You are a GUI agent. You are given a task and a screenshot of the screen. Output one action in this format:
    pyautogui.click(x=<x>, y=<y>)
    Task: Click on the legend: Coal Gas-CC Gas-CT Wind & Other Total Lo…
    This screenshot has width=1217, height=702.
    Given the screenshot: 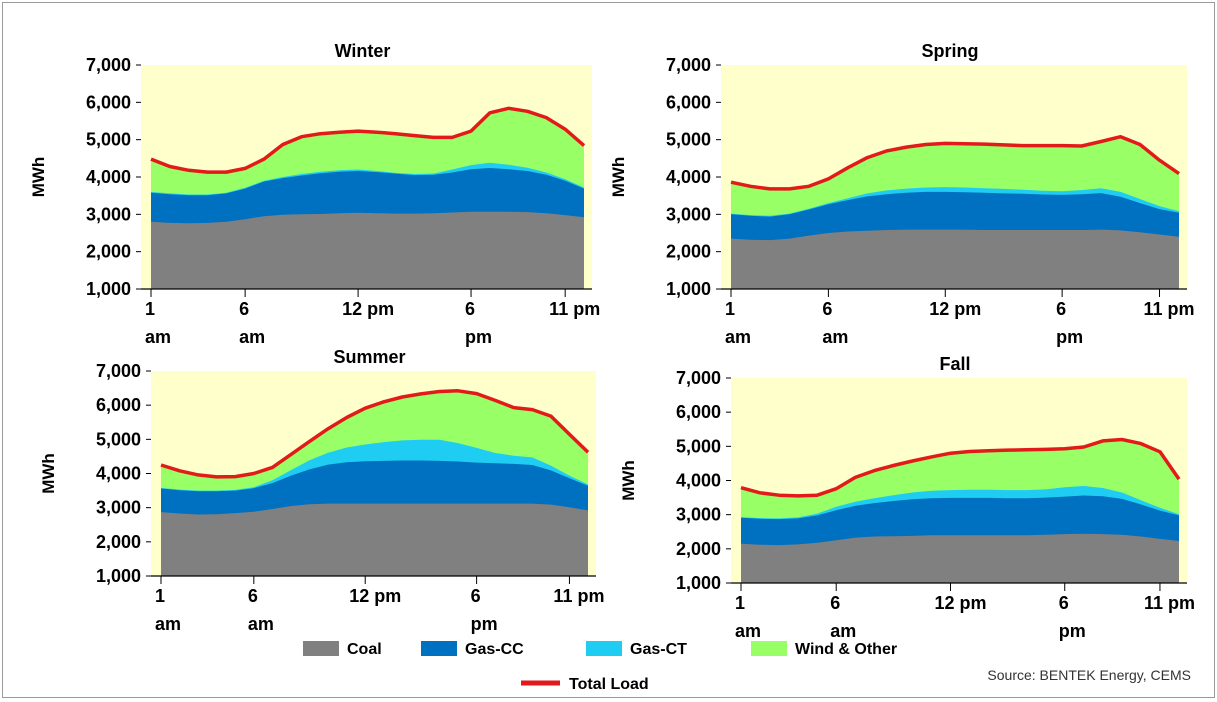 What is the action you would take?
    pyautogui.click(x=600, y=667)
    